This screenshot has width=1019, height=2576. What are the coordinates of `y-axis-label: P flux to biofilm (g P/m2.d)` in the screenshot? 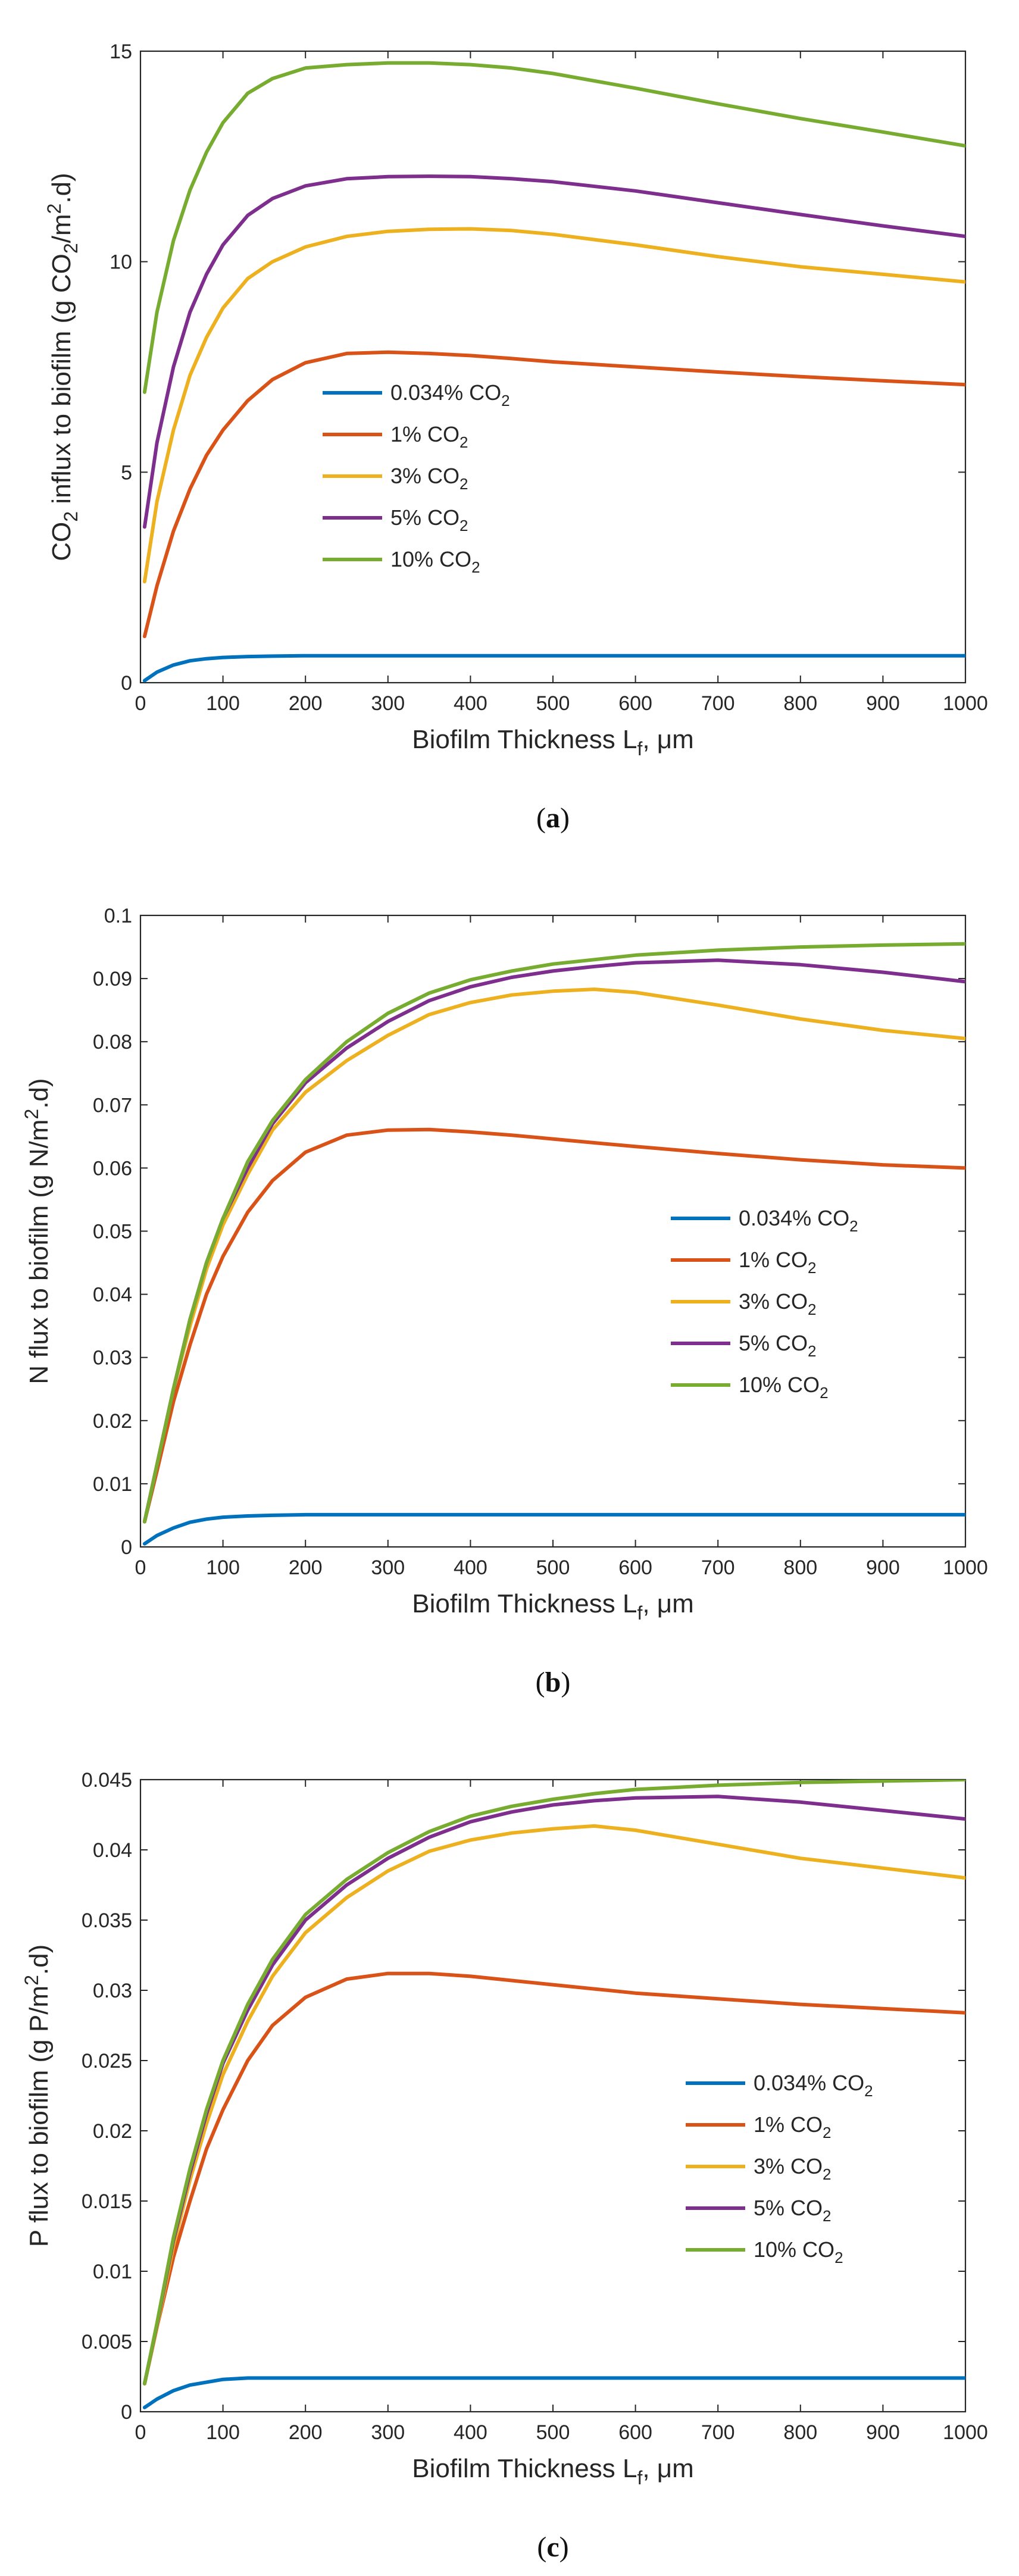 It's located at (37, 2095).